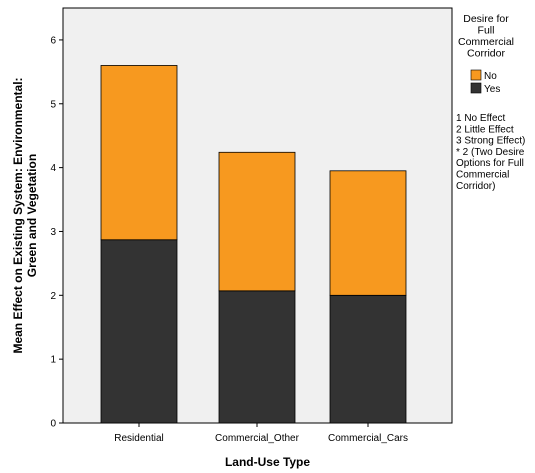 This screenshot has height=473, width=535. What do you see at coordinates (490, 152) in the screenshot?
I see `annotation-line: * 2 (Two Desire` at bounding box center [490, 152].